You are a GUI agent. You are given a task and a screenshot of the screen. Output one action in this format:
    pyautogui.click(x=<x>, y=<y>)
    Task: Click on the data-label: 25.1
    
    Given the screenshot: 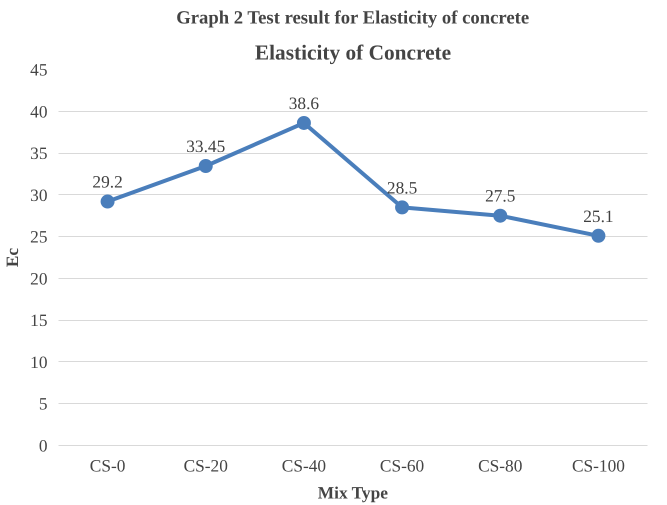 What is the action you would take?
    pyautogui.click(x=598, y=216)
    